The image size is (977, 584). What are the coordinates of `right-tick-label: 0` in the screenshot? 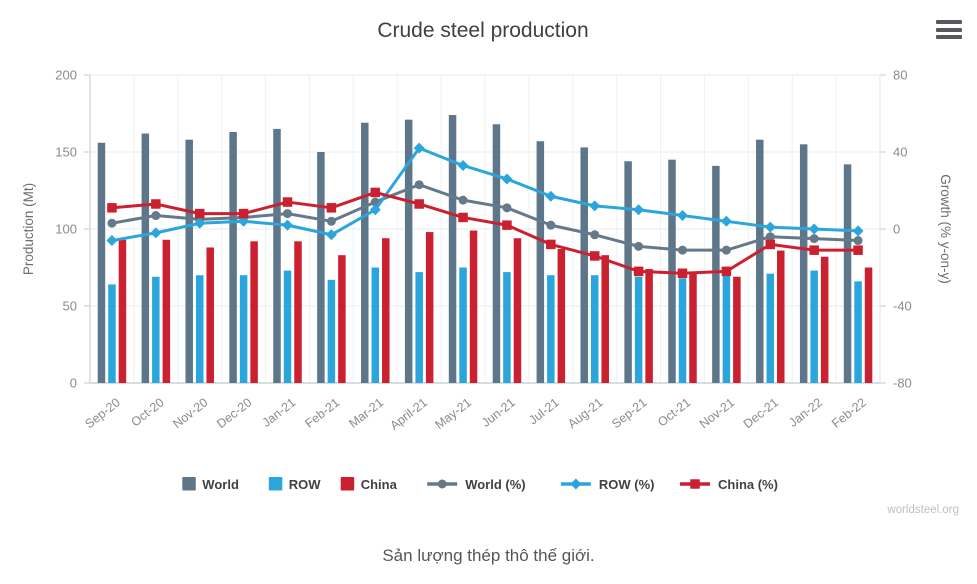 It's located at (896, 229).